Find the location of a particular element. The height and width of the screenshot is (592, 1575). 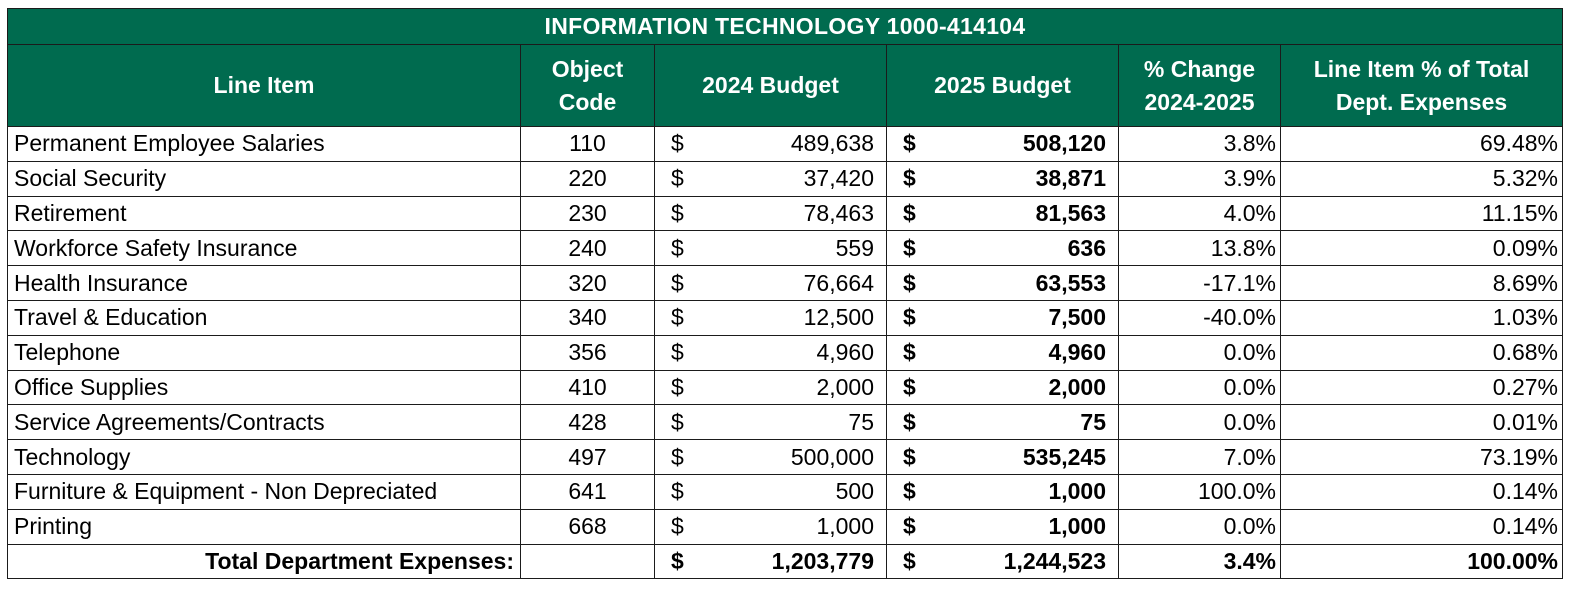

budget-2025-cell: $ 63,553 is located at coordinates (1002, 283).